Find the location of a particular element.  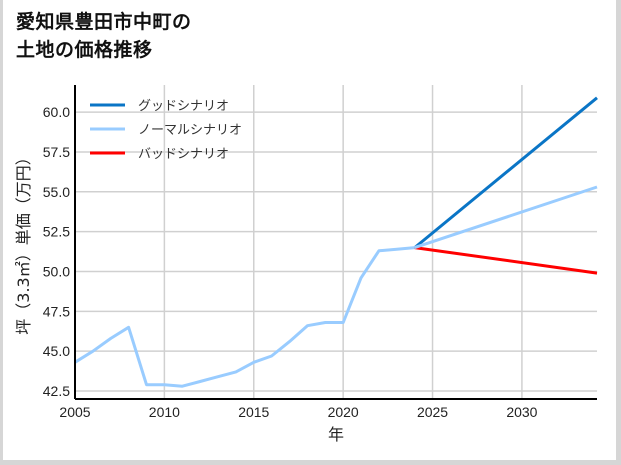

chart-title-line1: 愛知県豊田市中町の is located at coordinates (104, 22).